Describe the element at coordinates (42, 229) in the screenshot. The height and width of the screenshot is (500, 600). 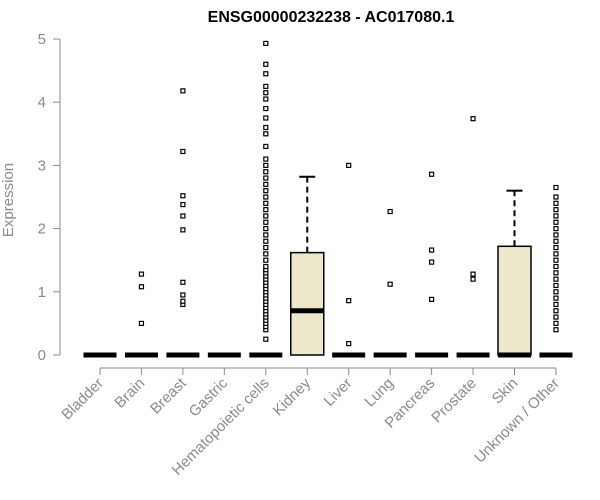
I see `y-tick-label: 2` at that location.